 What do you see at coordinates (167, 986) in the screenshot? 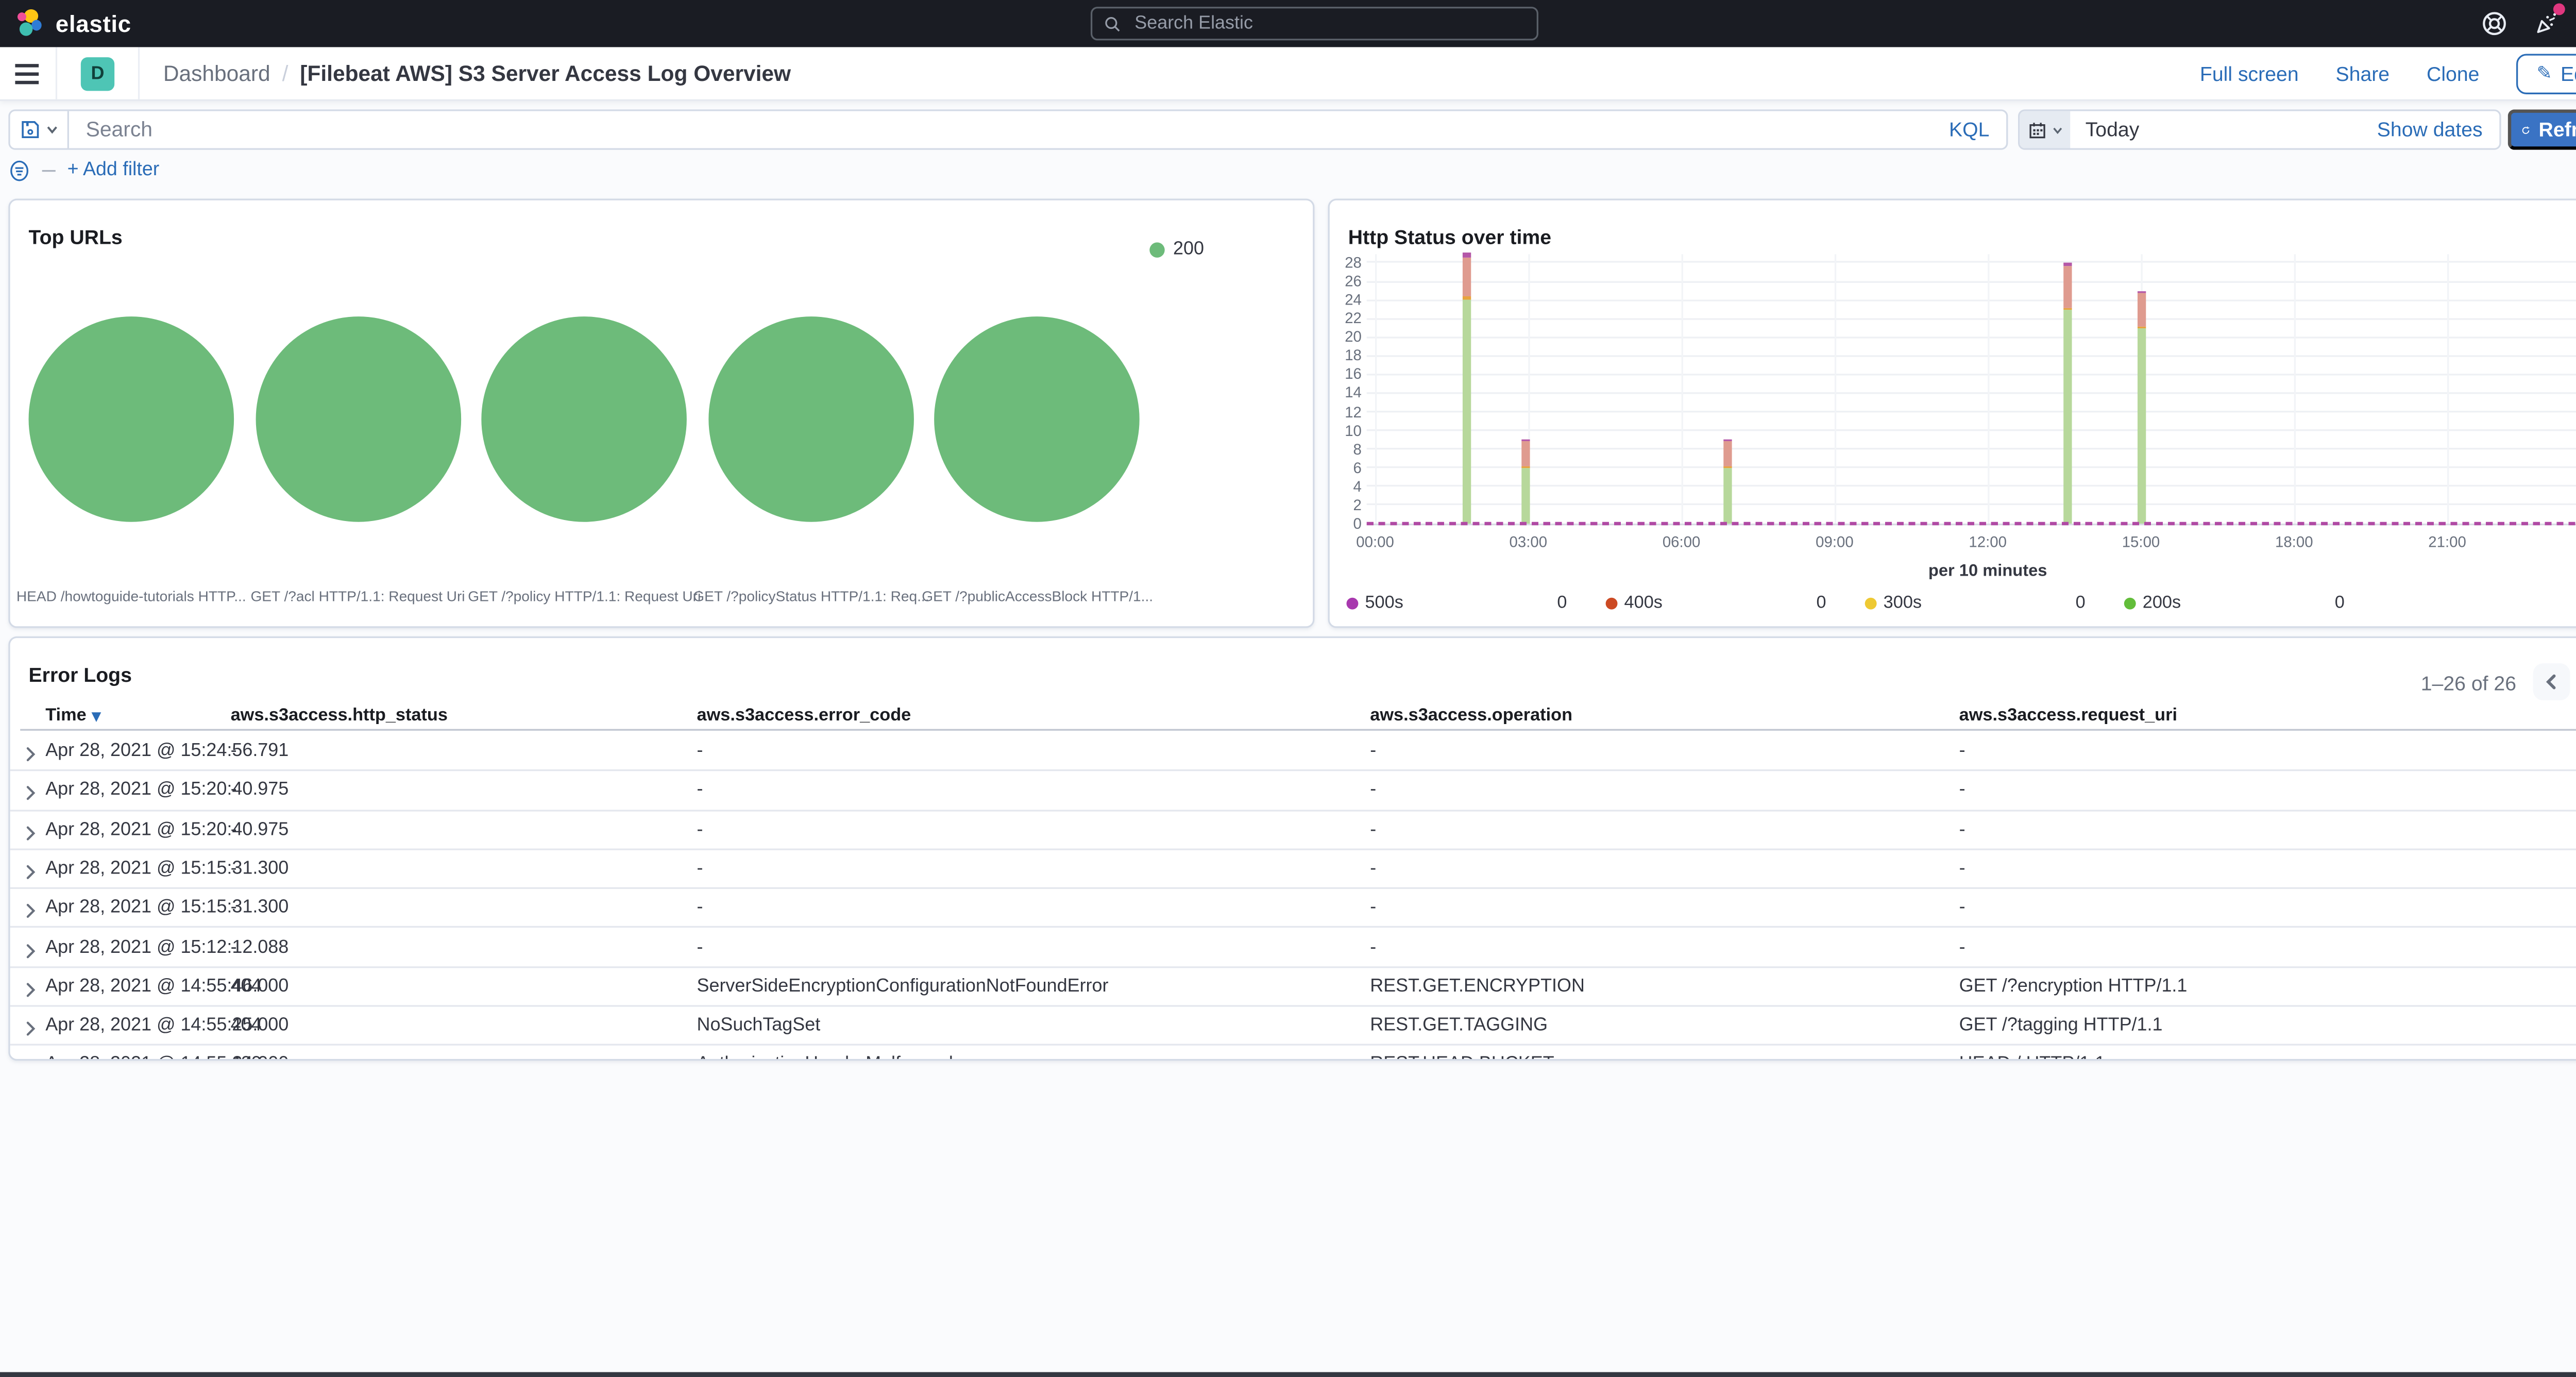
I see `table-cell: Apr 28, 2021 @ 14:55:46.000` at bounding box center [167, 986].